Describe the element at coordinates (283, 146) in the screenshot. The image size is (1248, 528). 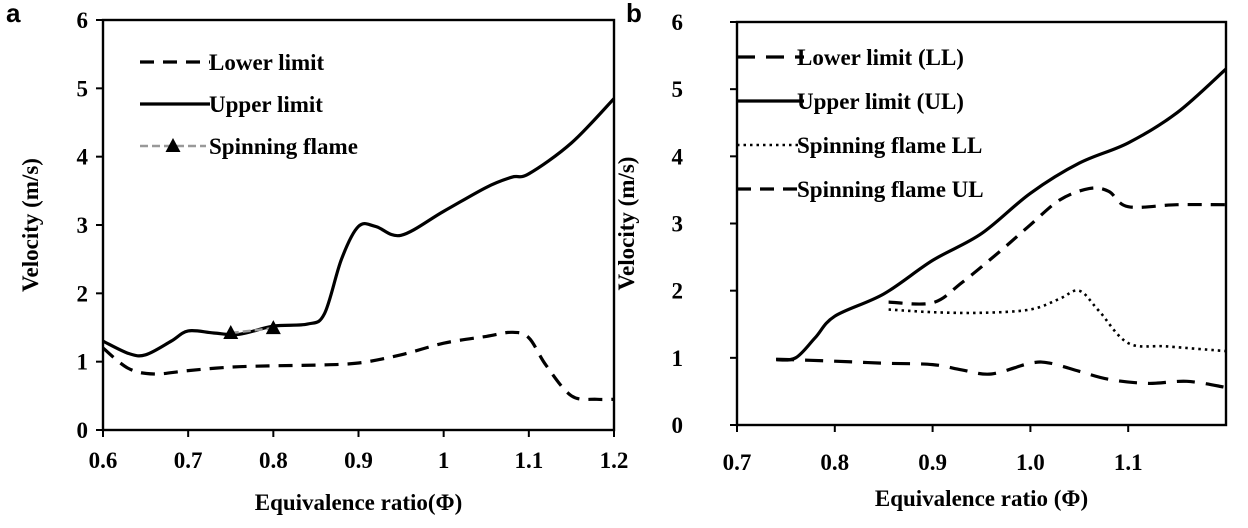
I see `legend-label: Spinning flame` at that location.